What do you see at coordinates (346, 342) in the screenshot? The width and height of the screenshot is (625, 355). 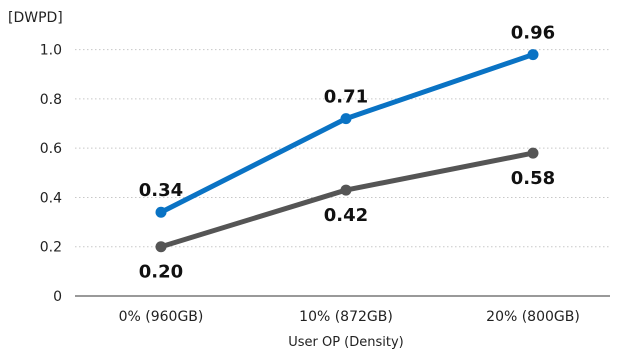 I see `x-axis-title: User OP (Density)` at bounding box center [346, 342].